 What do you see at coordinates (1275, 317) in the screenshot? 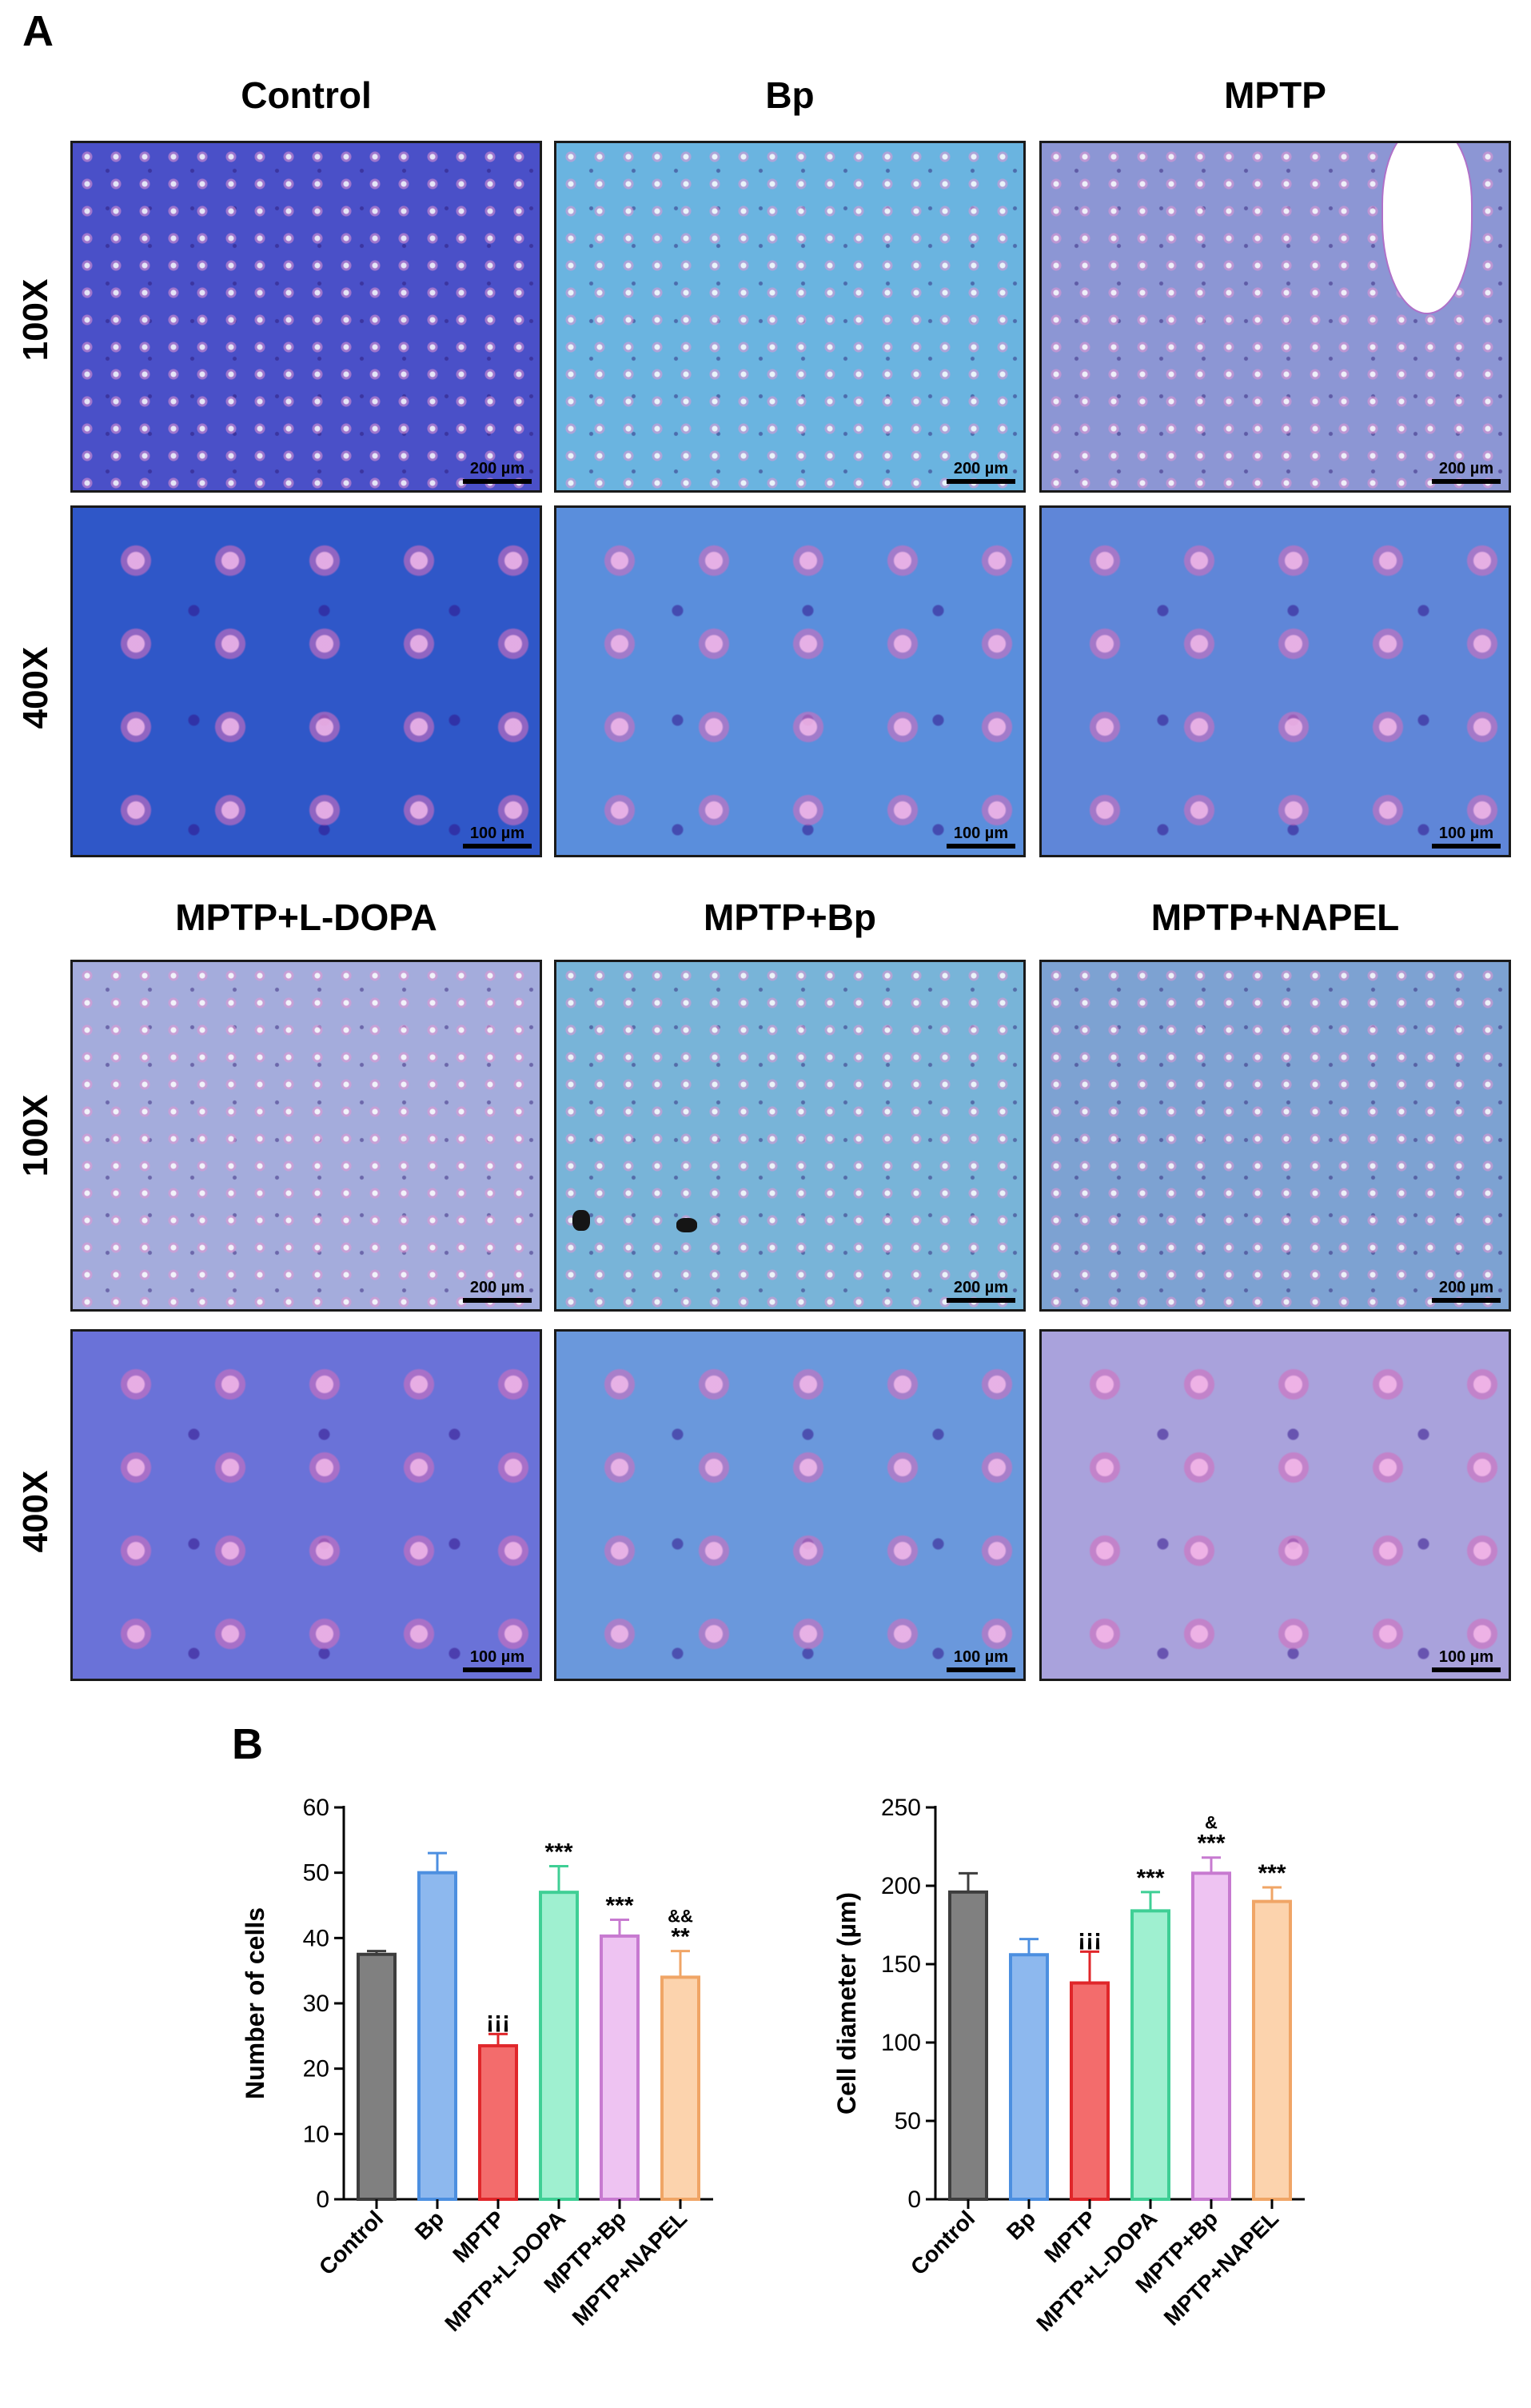
I see `micrograph-mptp-100x: 200 µm` at bounding box center [1275, 317].